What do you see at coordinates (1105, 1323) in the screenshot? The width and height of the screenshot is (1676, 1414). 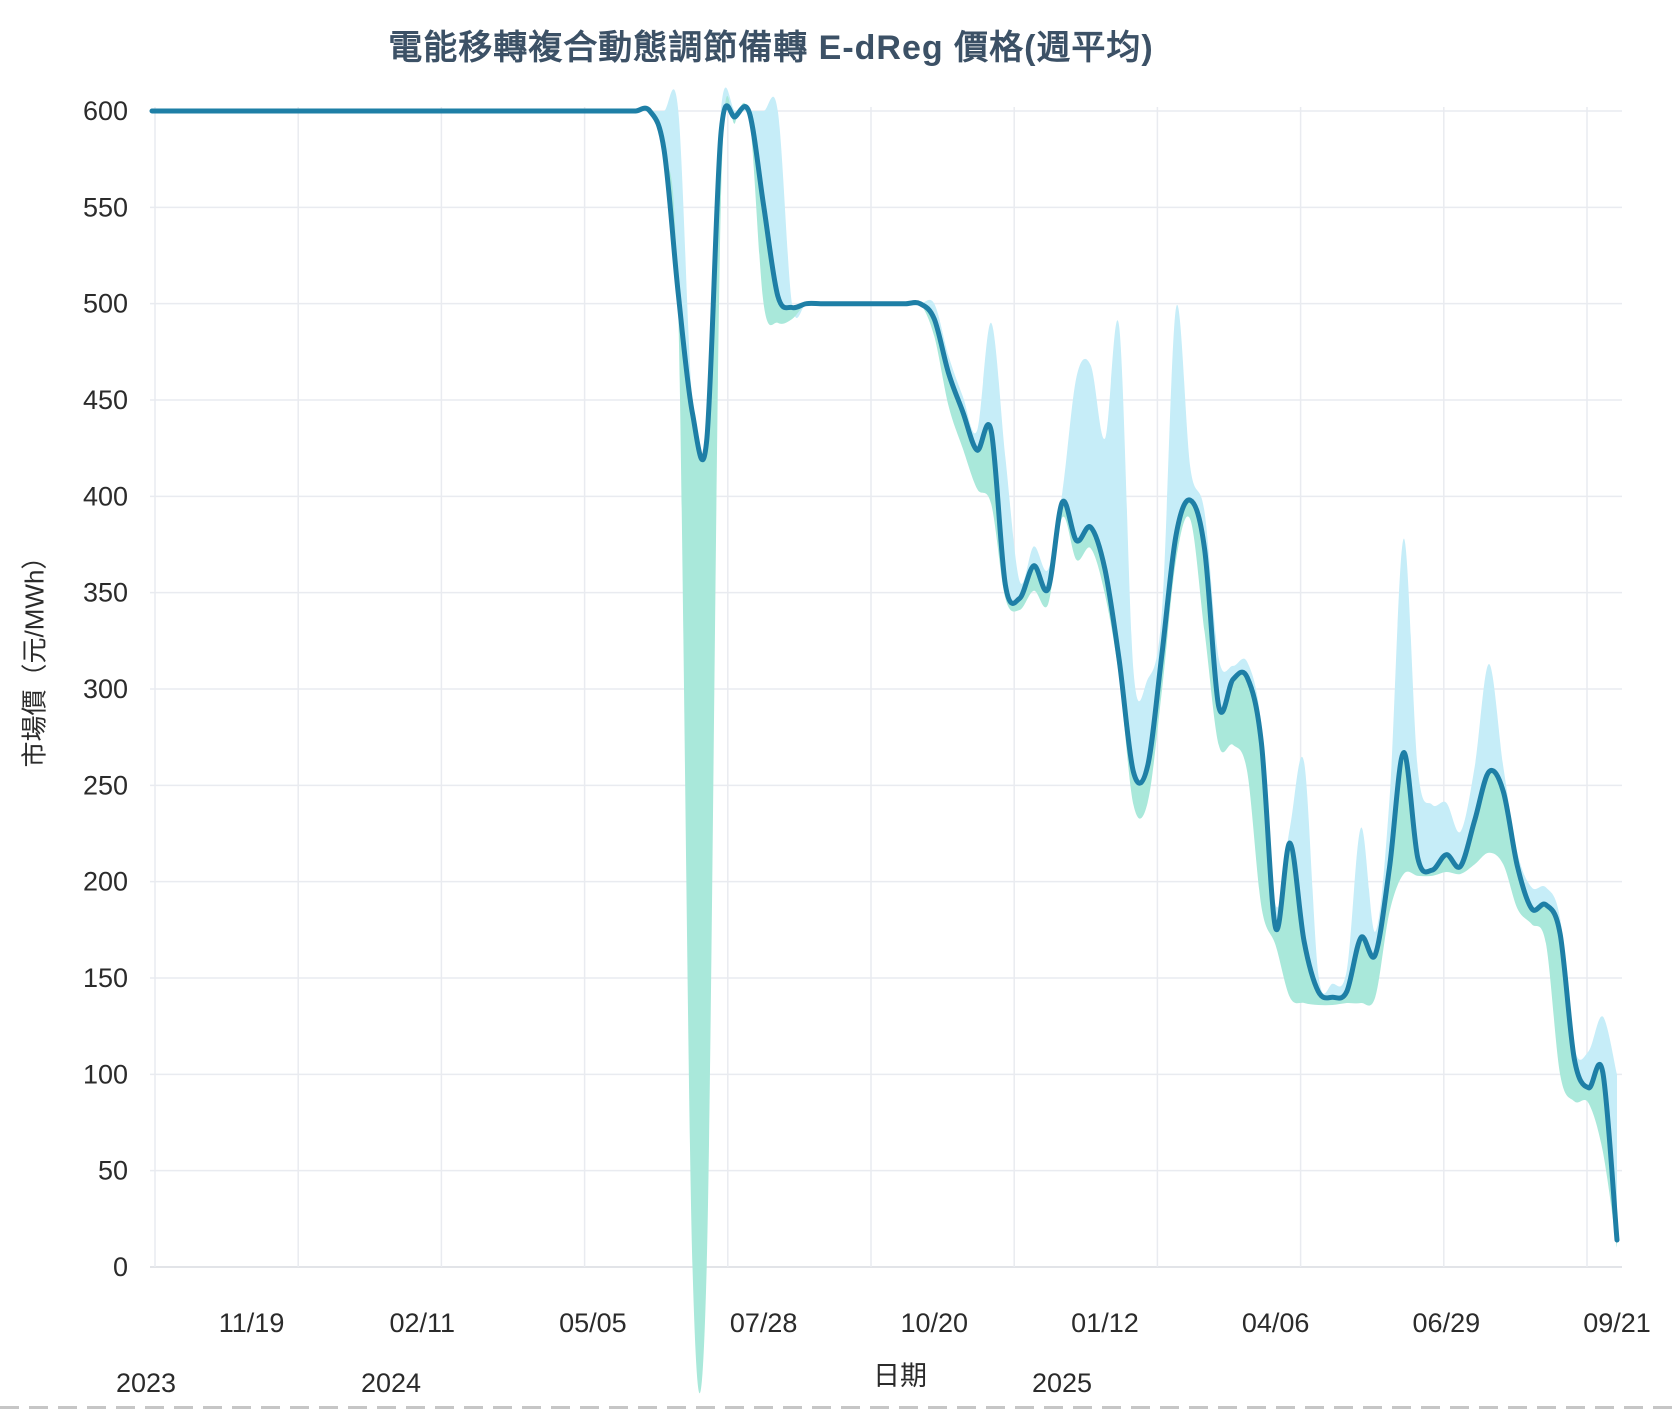 I see `x-tick-label: 01/12` at bounding box center [1105, 1323].